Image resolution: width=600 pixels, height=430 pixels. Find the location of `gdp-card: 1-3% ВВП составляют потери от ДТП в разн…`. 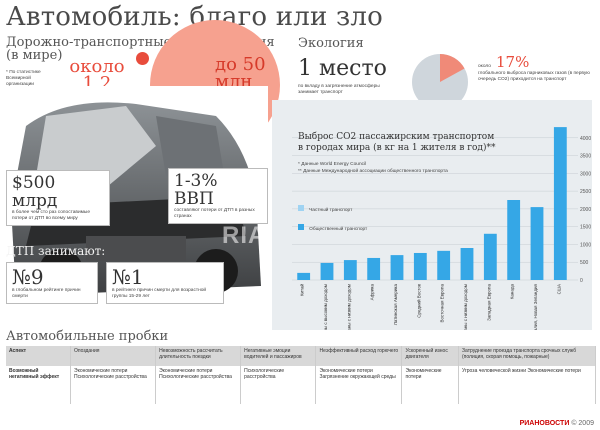

gdp-card: 1-3% ВВП составляют потери от ДТП в разн… is located at coordinates (218, 196).